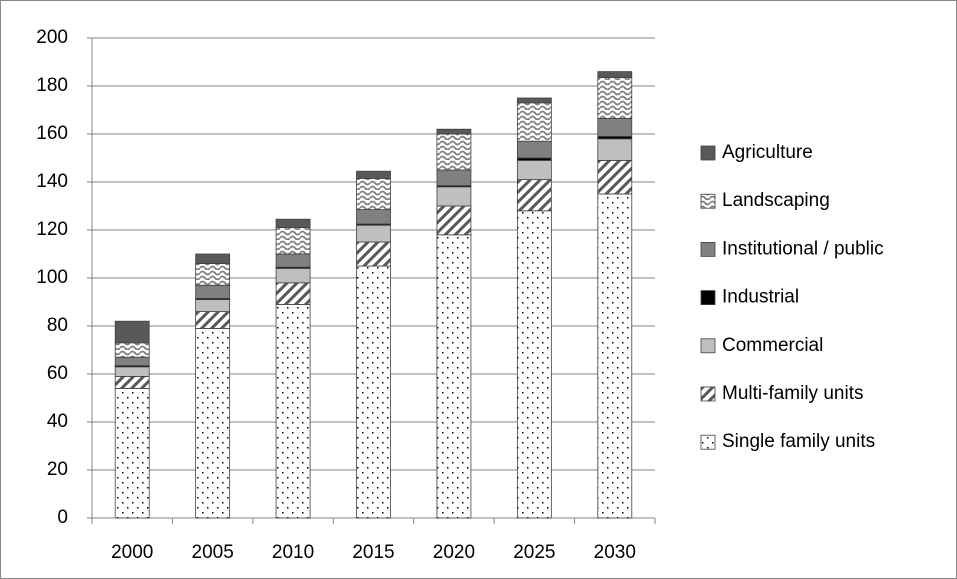 Image resolution: width=957 pixels, height=579 pixels. Describe the element at coordinates (52, 133) in the screenshot. I see `y-tick-label: 160` at that location.